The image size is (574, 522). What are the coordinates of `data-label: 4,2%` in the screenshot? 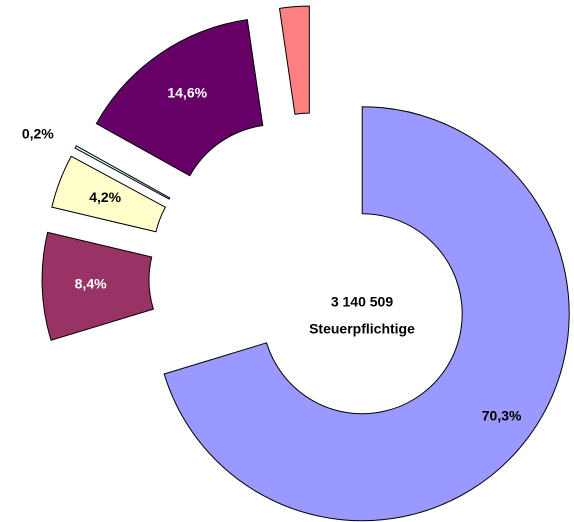 It's located at (105, 197).